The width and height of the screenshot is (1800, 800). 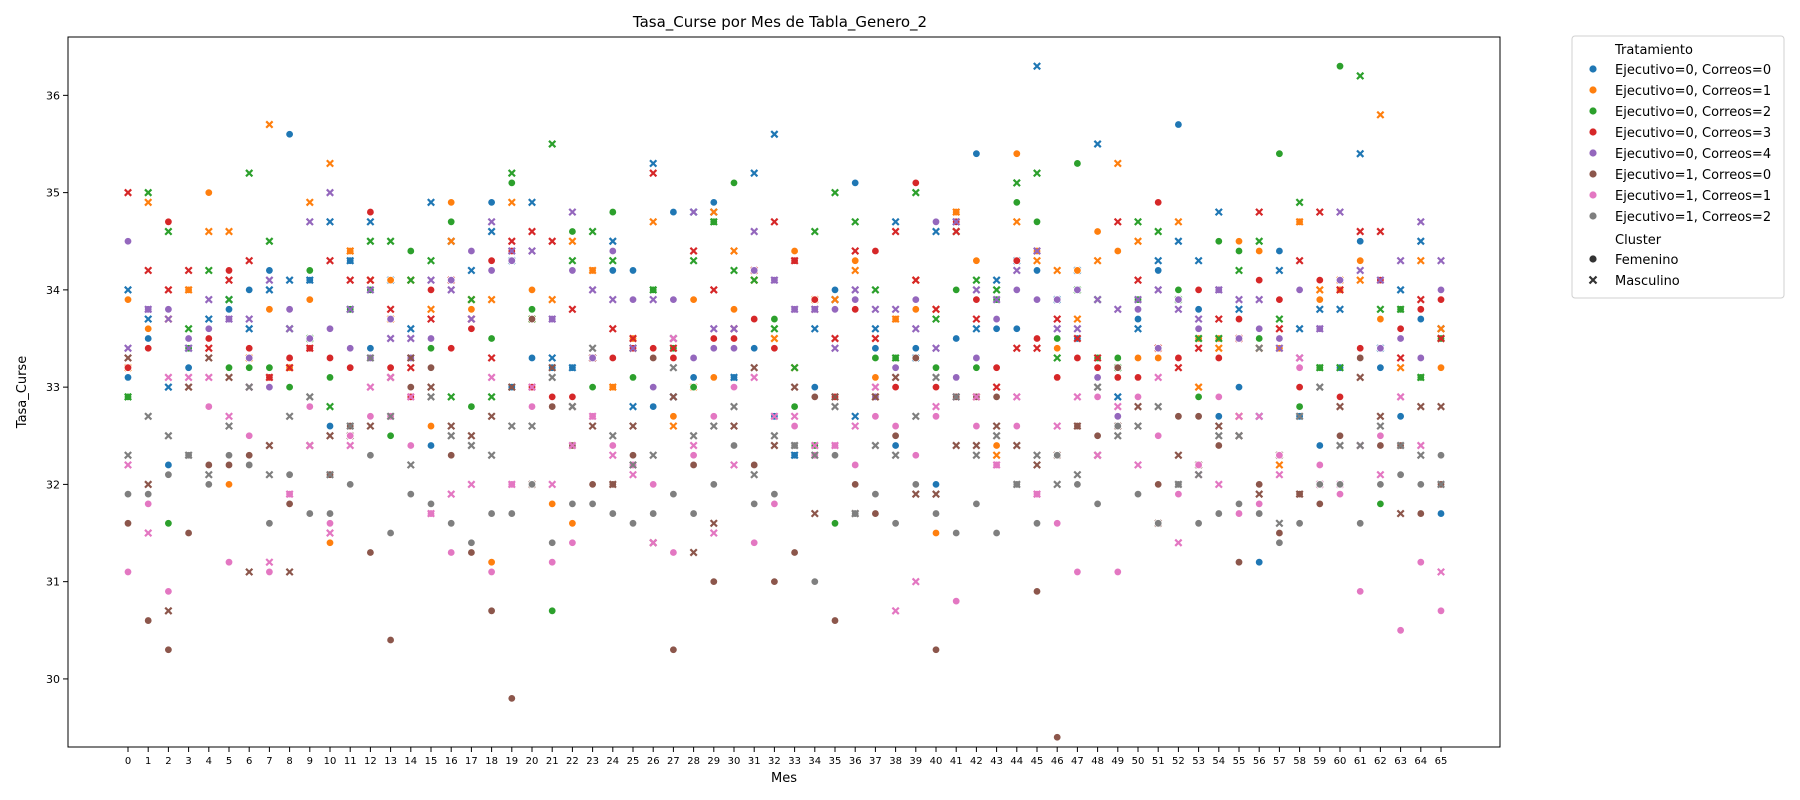 I want to click on x-tick-label: 12, so click(x=370, y=761).